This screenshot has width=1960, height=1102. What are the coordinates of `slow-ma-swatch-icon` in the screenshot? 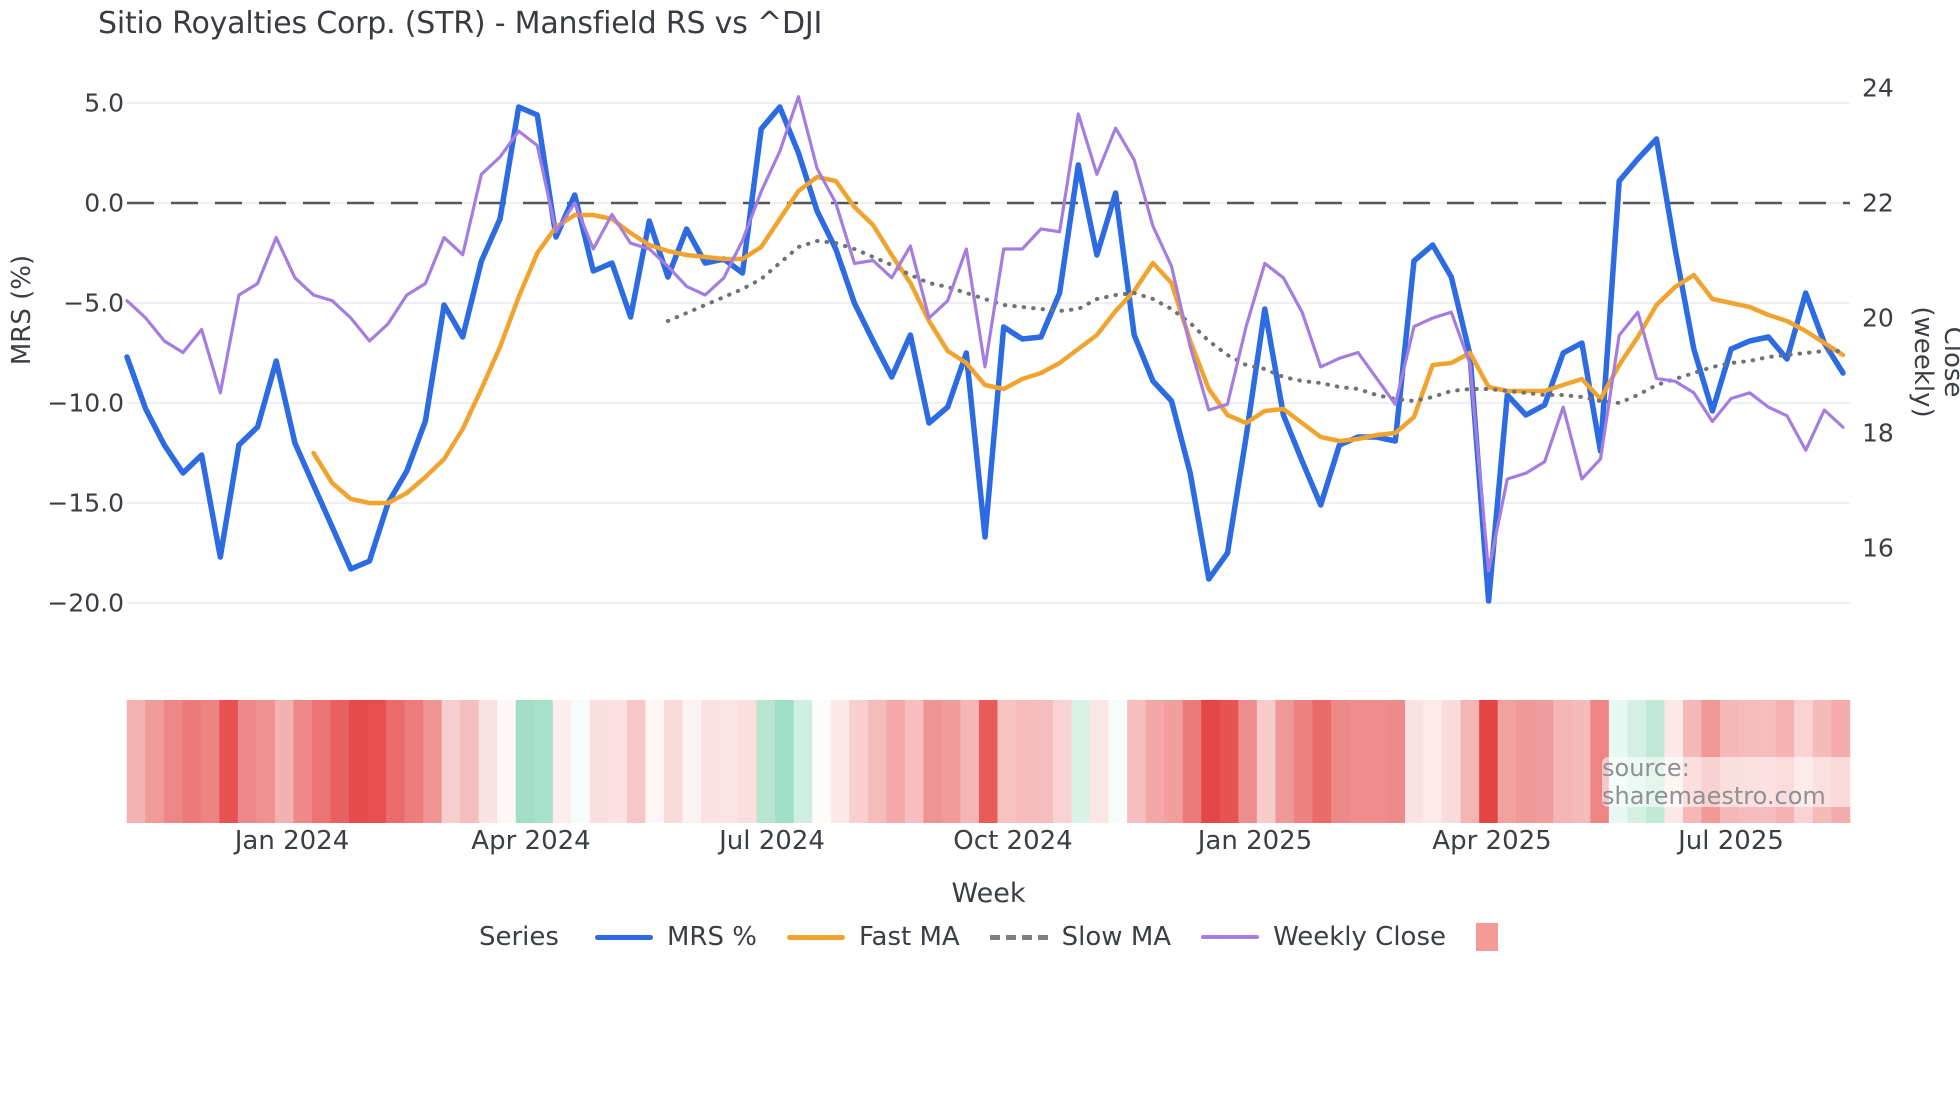 It's located at (1018, 937).